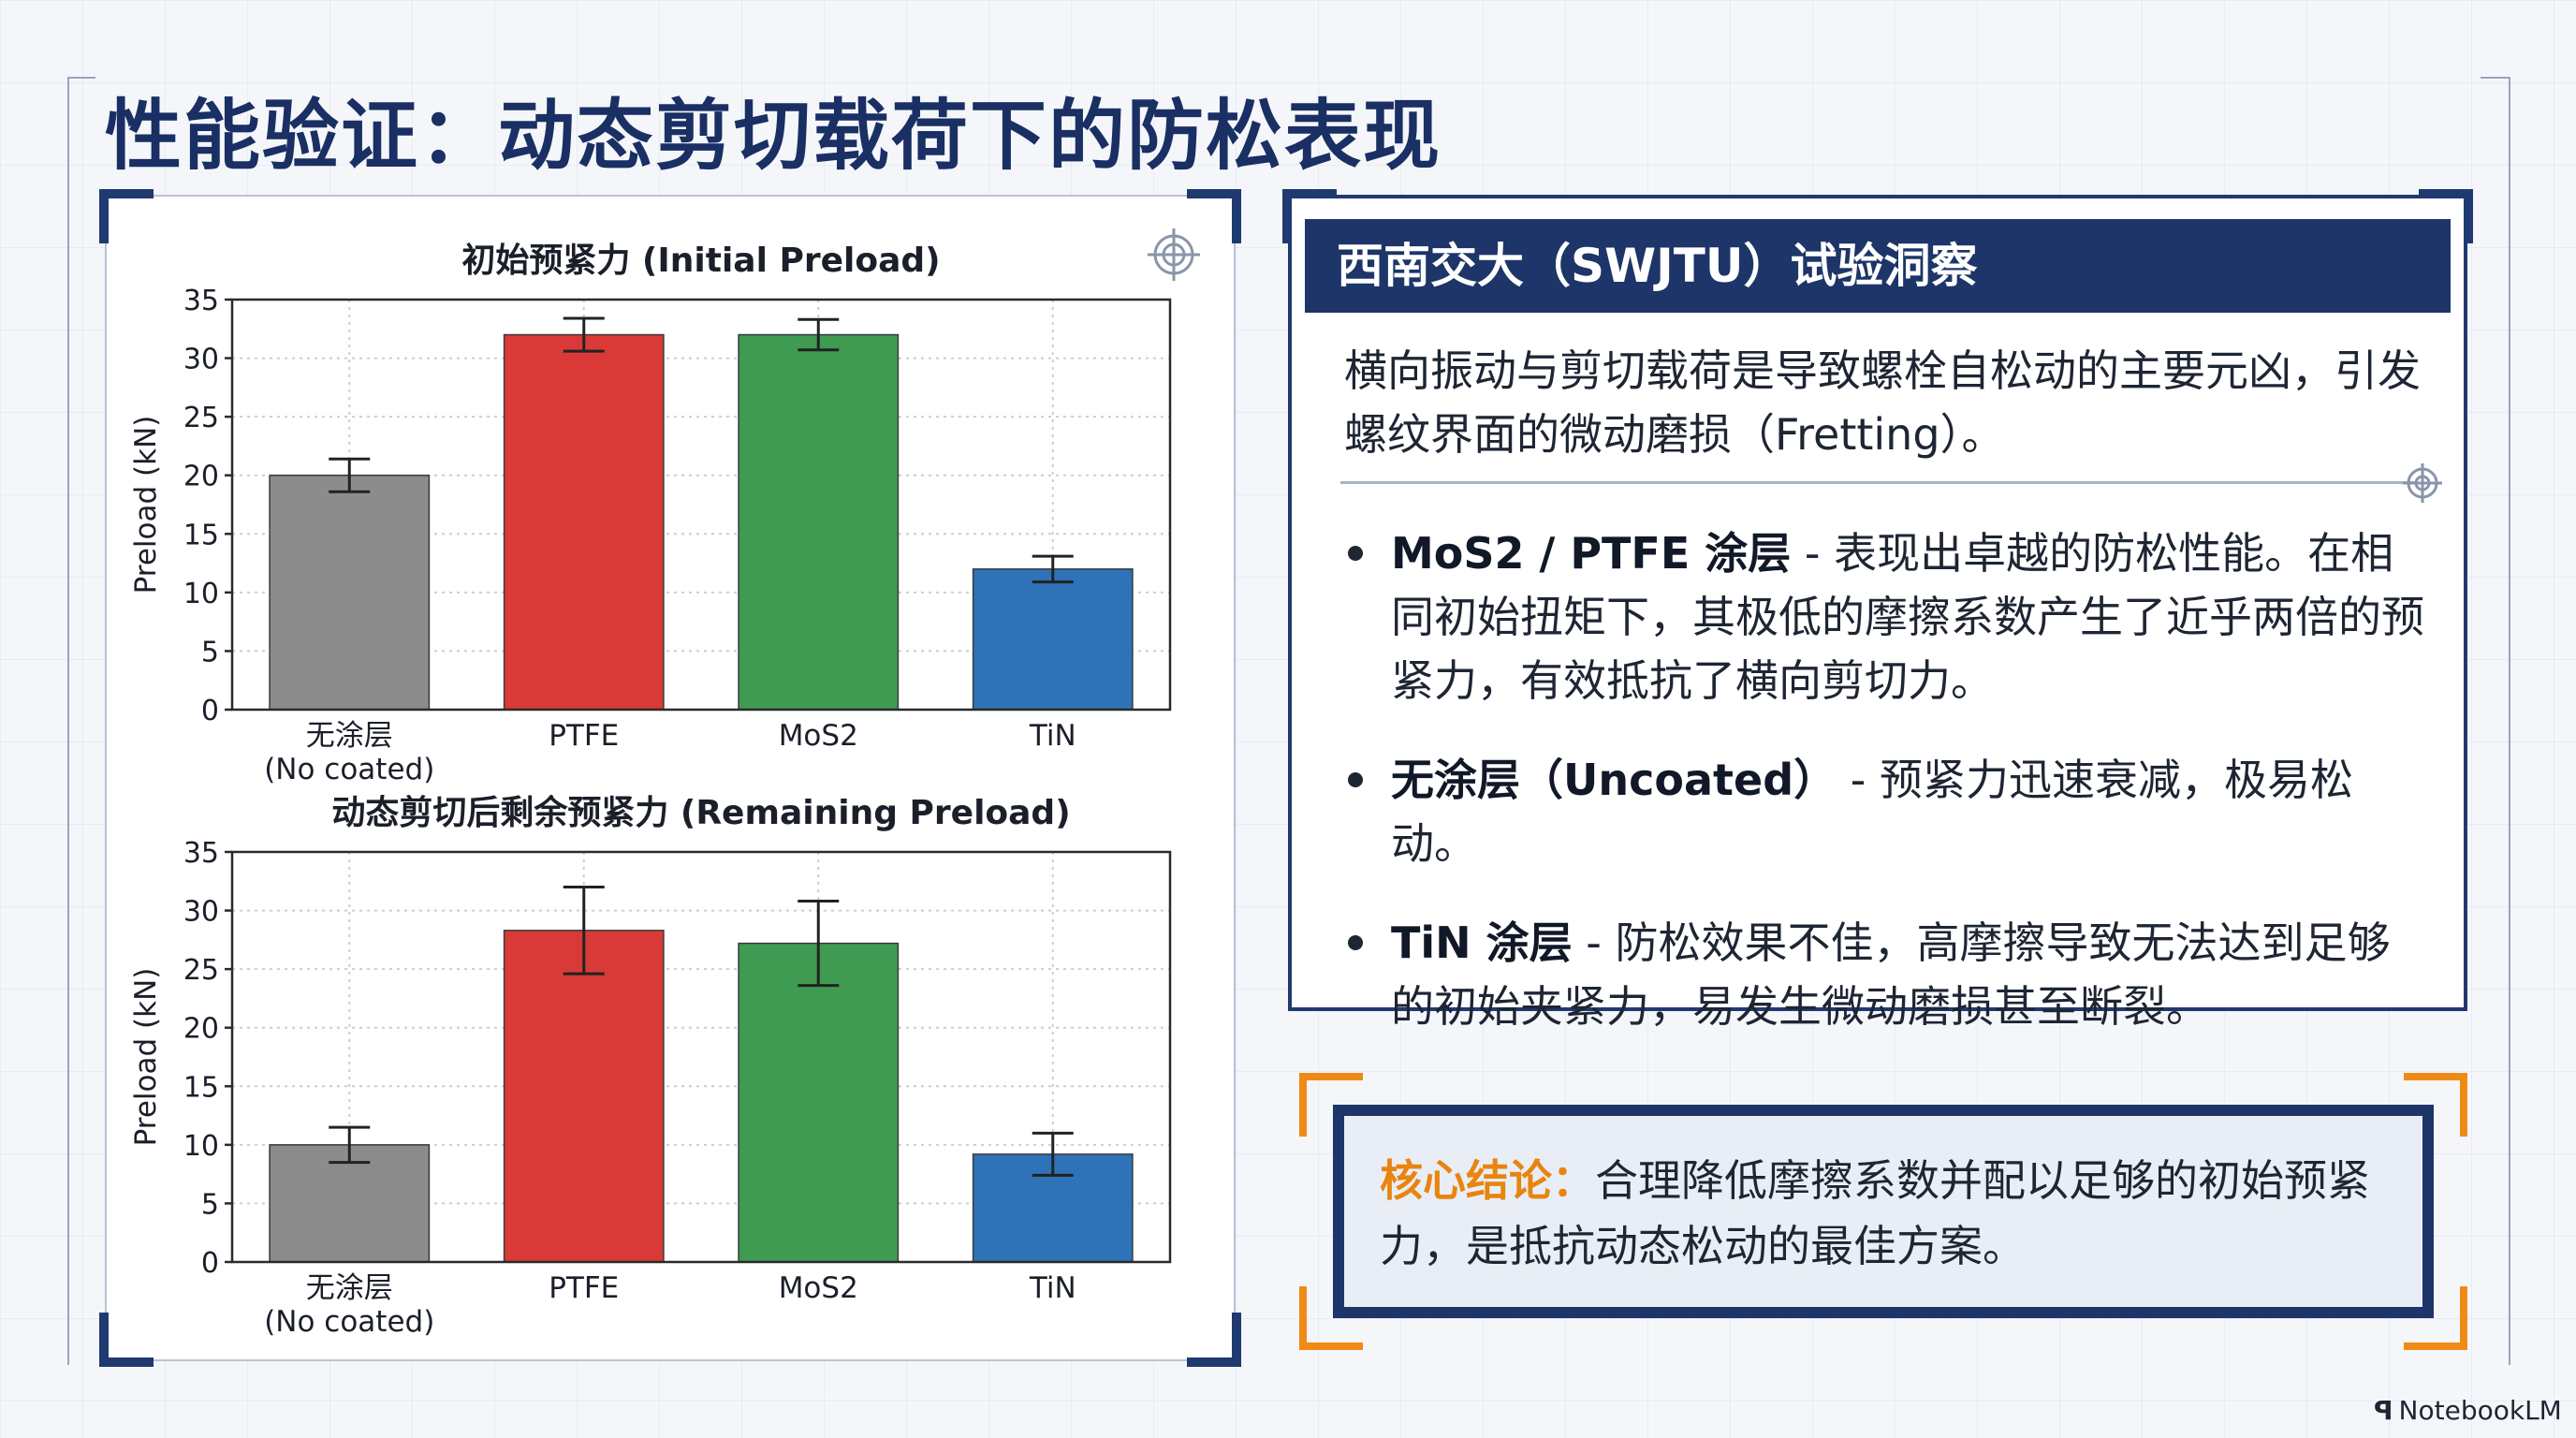 The width and height of the screenshot is (2576, 1438). What do you see at coordinates (126, 1340) in the screenshot?
I see `panel-corner-bl` at bounding box center [126, 1340].